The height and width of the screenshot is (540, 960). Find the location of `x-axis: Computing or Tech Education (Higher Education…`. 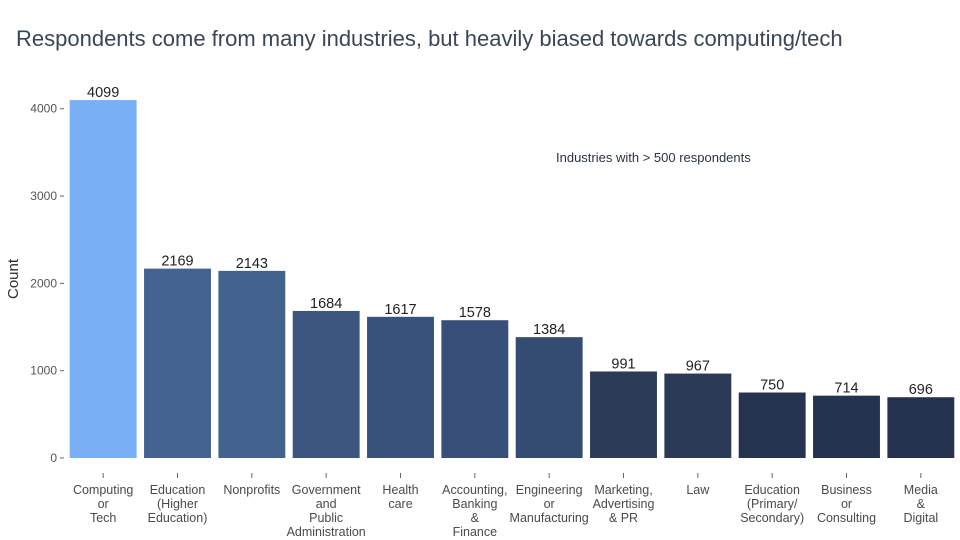

x-axis: Computing or Tech Education (Higher Education… is located at coordinates (505, 506).